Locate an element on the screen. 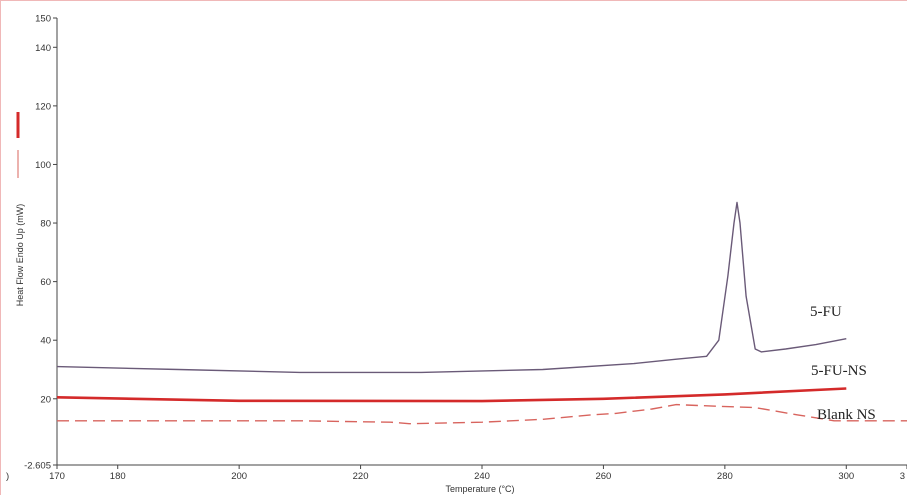 The height and width of the screenshot is (495, 907). y-tick-label: 40 is located at coordinates (45, 341).